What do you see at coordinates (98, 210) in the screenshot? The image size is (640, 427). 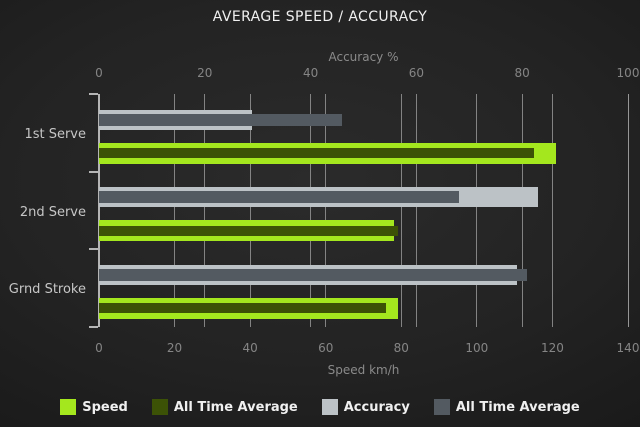 I see `category-axis-line` at bounding box center [98, 210].